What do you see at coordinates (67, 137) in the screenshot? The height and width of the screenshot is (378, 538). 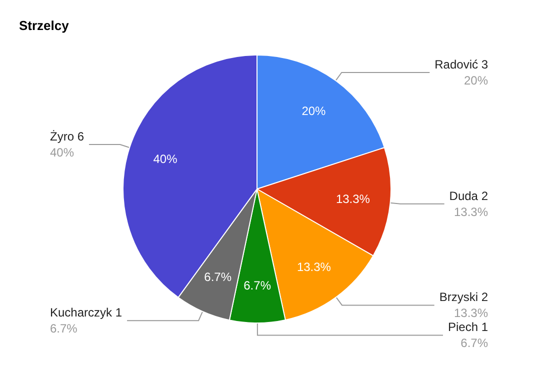 I see `slice-label: Żyro 6` at bounding box center [67, 137].